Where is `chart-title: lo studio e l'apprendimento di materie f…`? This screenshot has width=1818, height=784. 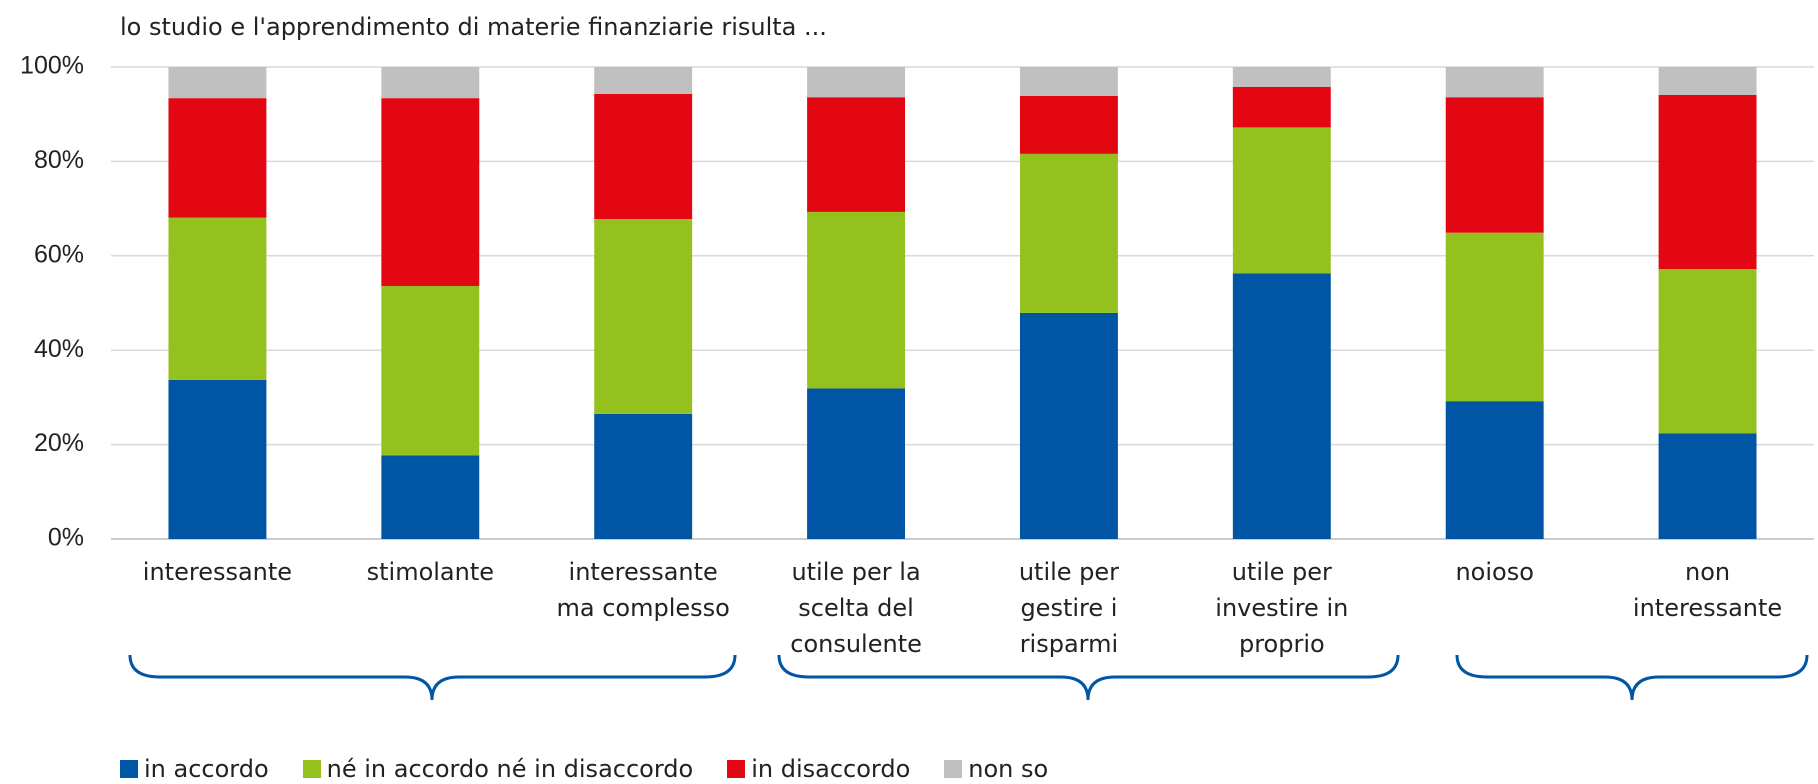
chart-title: lo studio e l'apprendimento di materie f… is located at coordinates (473, 27).